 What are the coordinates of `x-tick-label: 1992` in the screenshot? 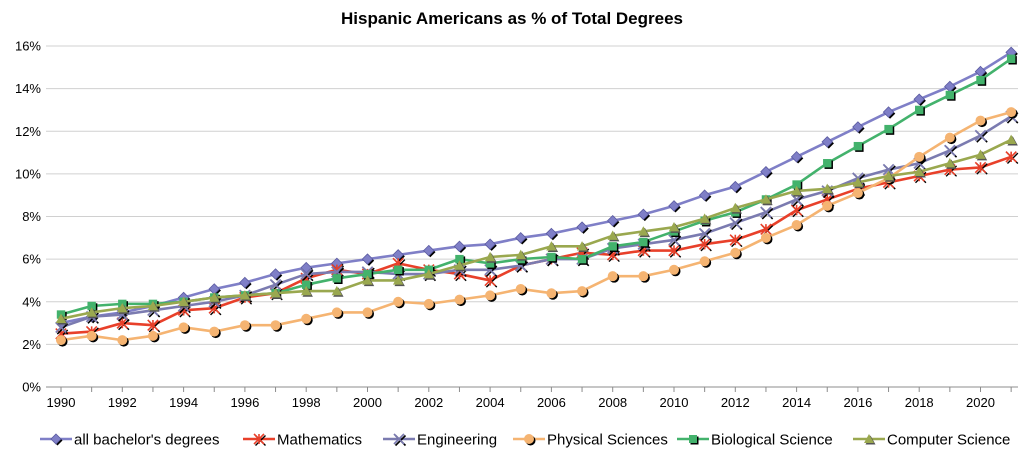 It's located at (122, 402).